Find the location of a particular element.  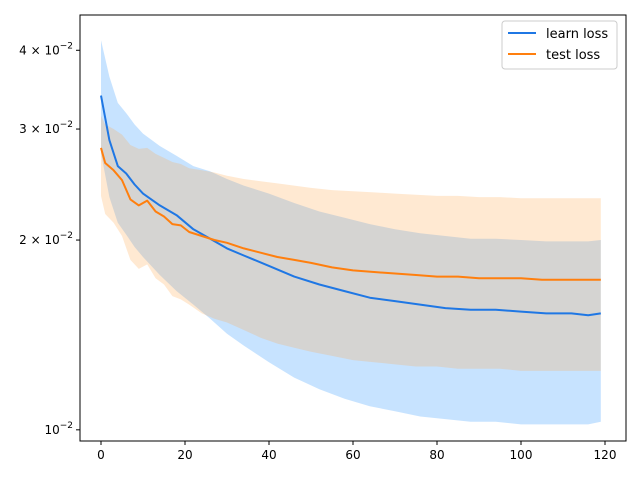

x-tick-label: 0 is located at coordinates (101, 455).